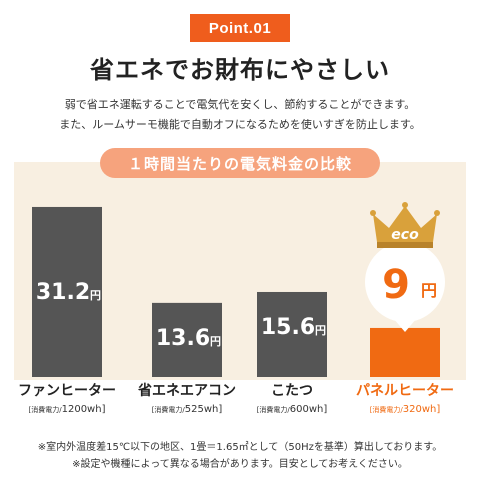  What do you see at coordinates (183, 338) in the screenshot?
I see `bar-value-label-1: 13.6` at bounding box center [183, 338].